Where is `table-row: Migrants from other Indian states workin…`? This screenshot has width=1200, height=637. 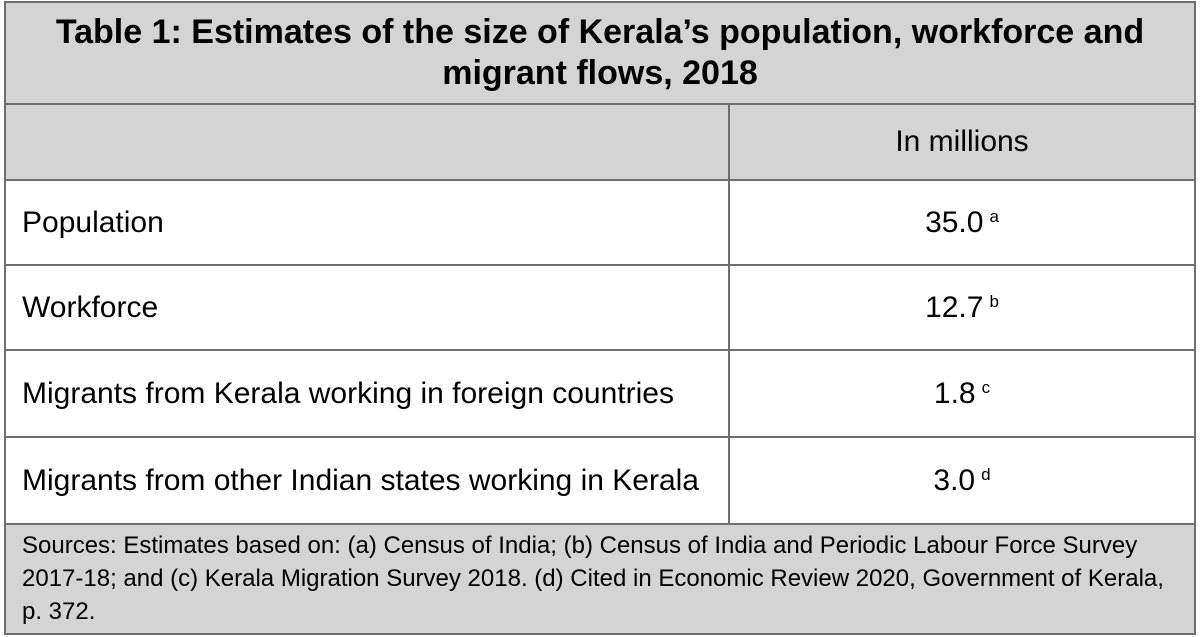
table-row: Migrants from other Indian states workin… is located at coordinates (600, 481).